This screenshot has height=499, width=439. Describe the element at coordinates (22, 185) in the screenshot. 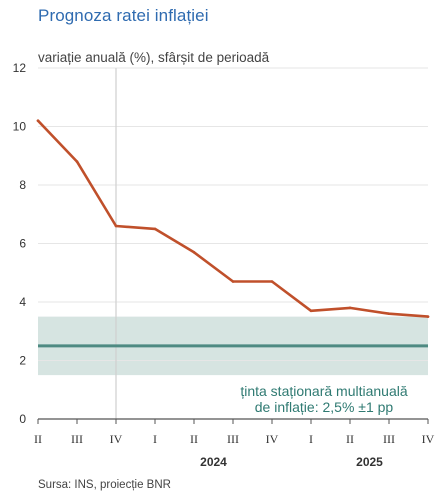

I see `y-tick-label: 8` at that location.